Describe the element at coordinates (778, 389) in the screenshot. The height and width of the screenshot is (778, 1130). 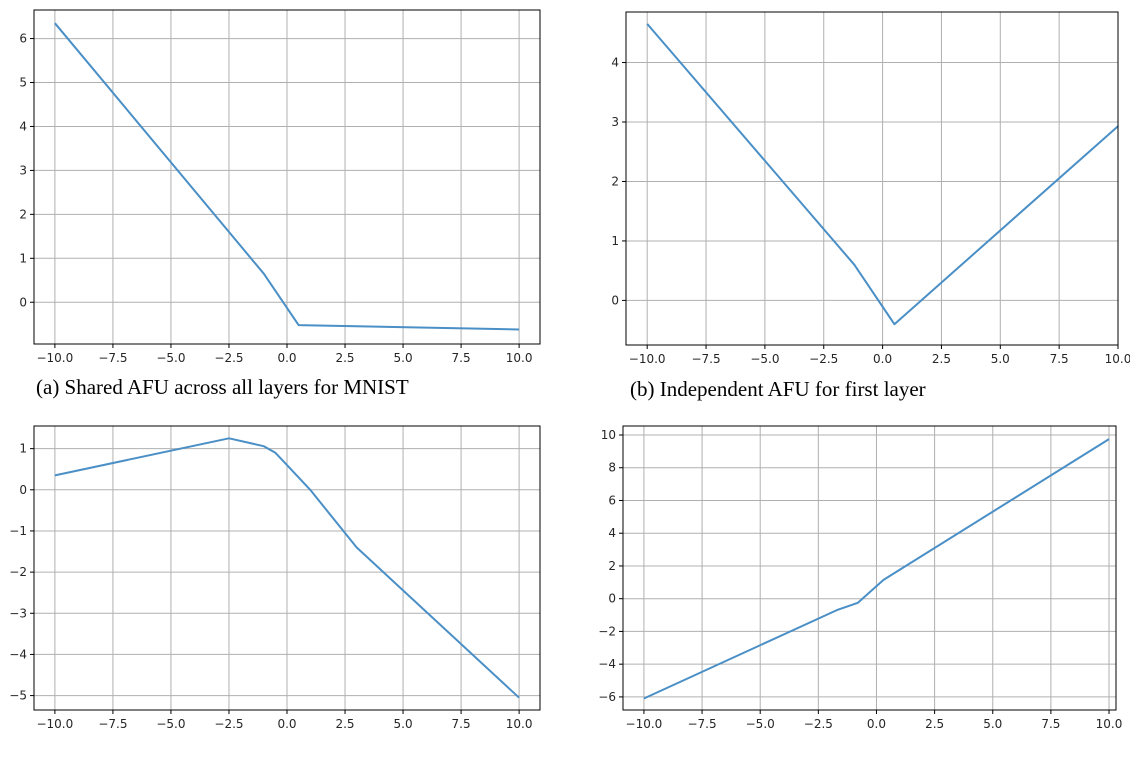
I see `caption-b: (b) Independent AFU for first layer` at that location.